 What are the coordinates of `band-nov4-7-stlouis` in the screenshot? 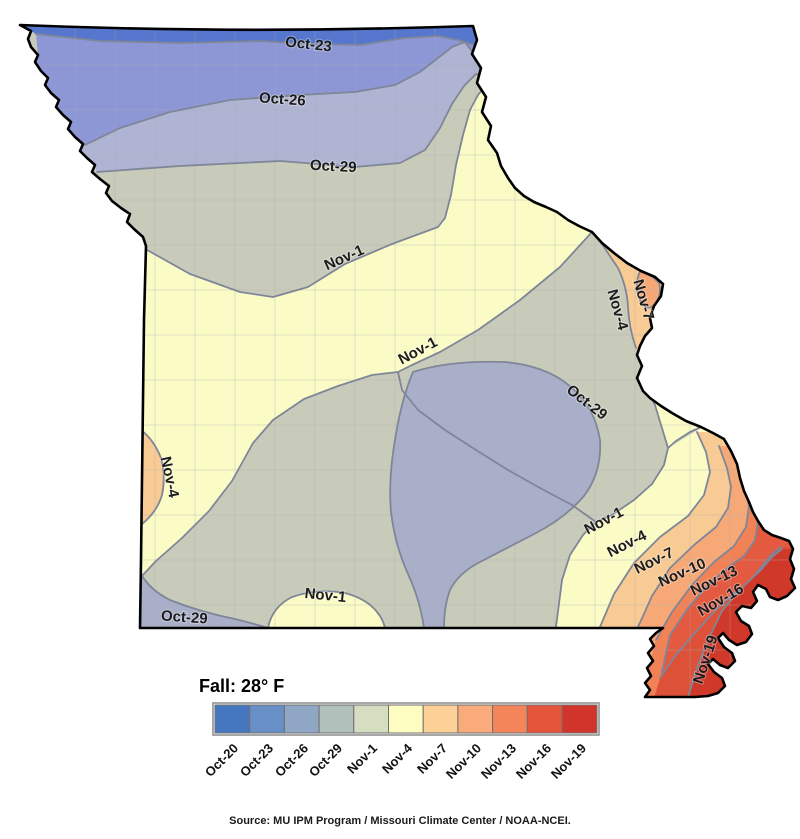 It's located at (627, 292).